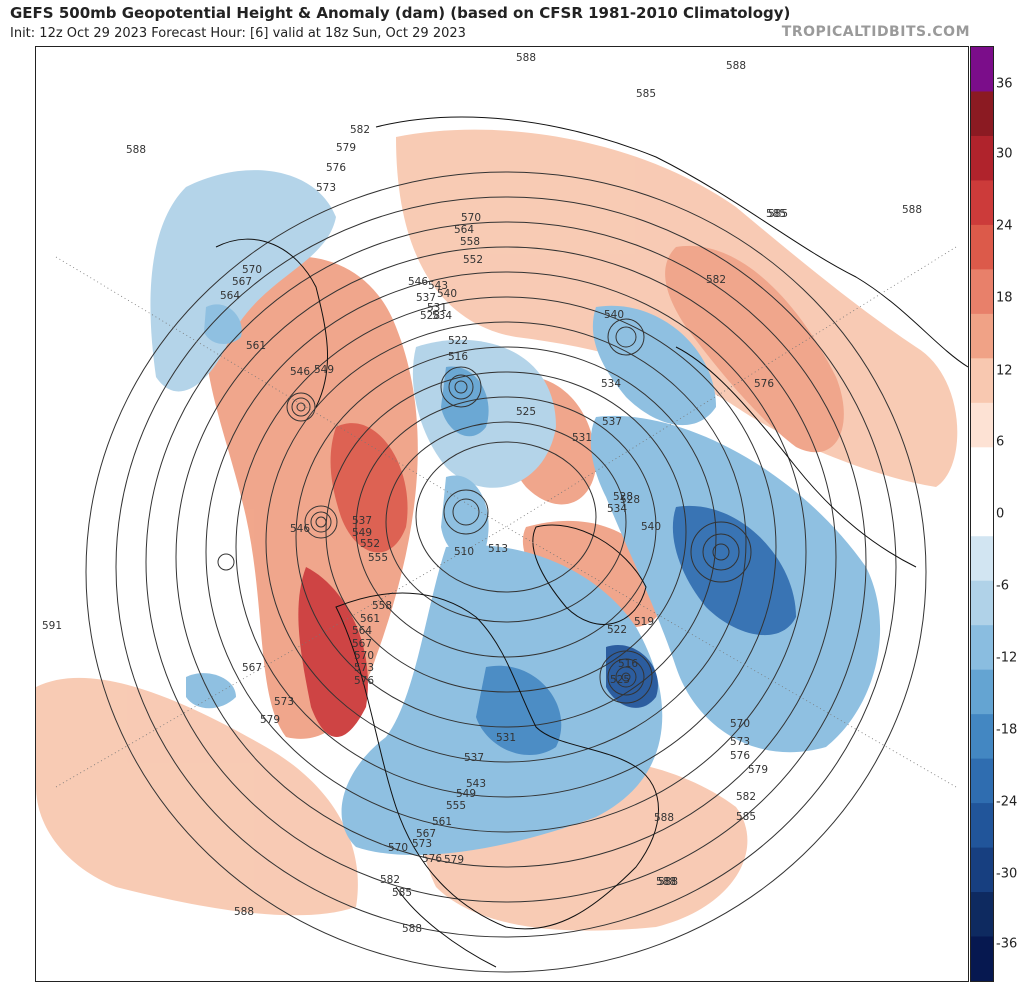 The image size is (1024, 1000). I want to click on contour-label: 525, so click(526, 412).